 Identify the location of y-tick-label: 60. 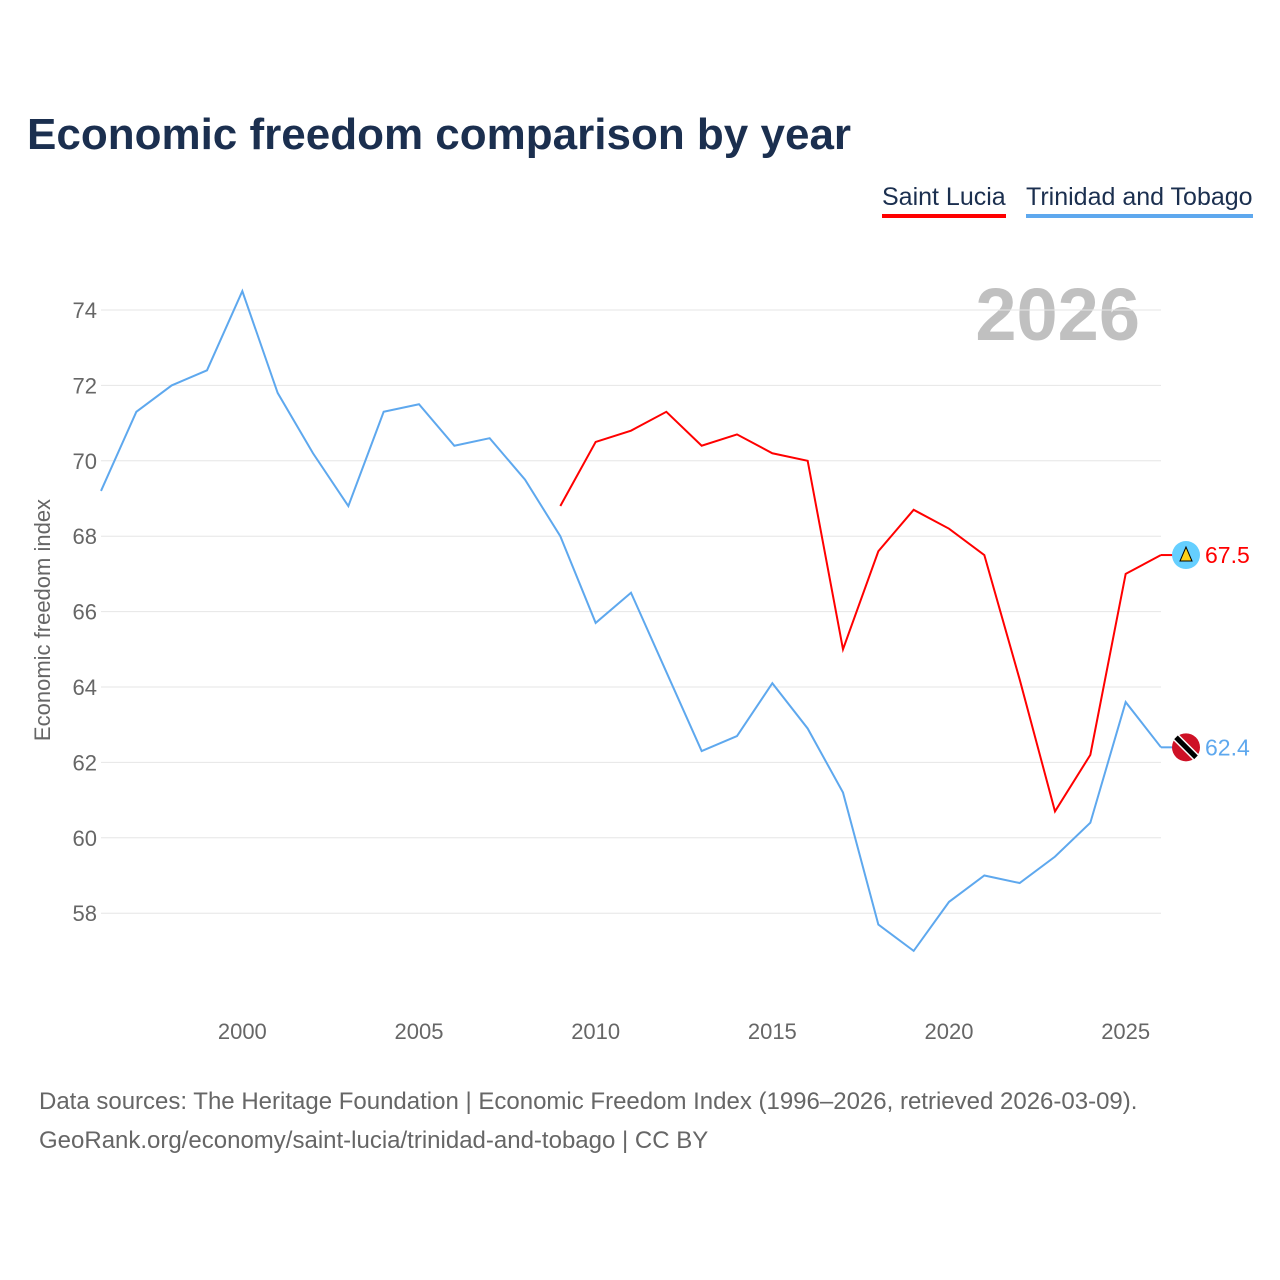
(85, 838).